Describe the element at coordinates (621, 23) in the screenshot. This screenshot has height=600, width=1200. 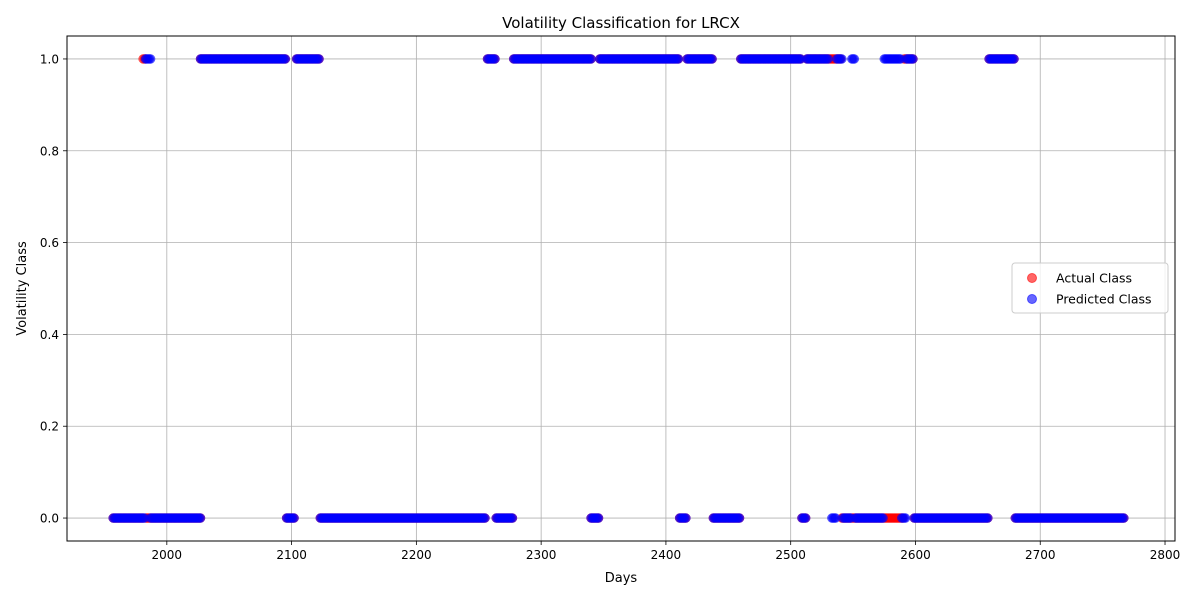
I see `chart-title: Volatility Classification for LRCX` at that location.